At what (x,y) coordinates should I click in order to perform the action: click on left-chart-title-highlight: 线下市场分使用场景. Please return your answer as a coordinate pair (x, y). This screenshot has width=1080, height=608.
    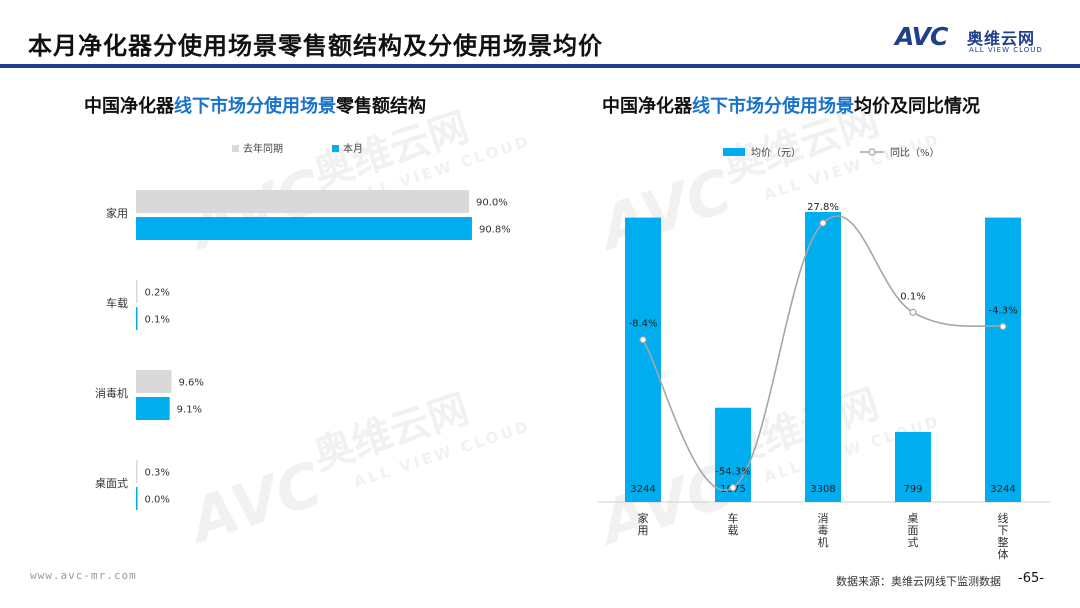
    Looking at the image, I should click on (255, 106).